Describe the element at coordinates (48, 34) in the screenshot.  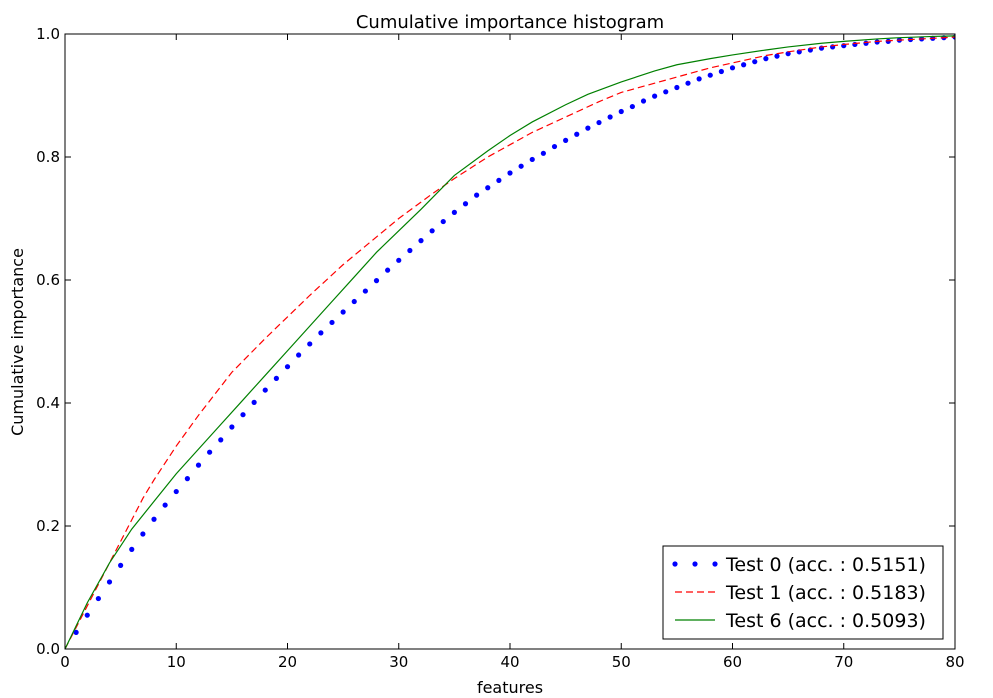
I see `y-tick-label: 1.0` at that location.